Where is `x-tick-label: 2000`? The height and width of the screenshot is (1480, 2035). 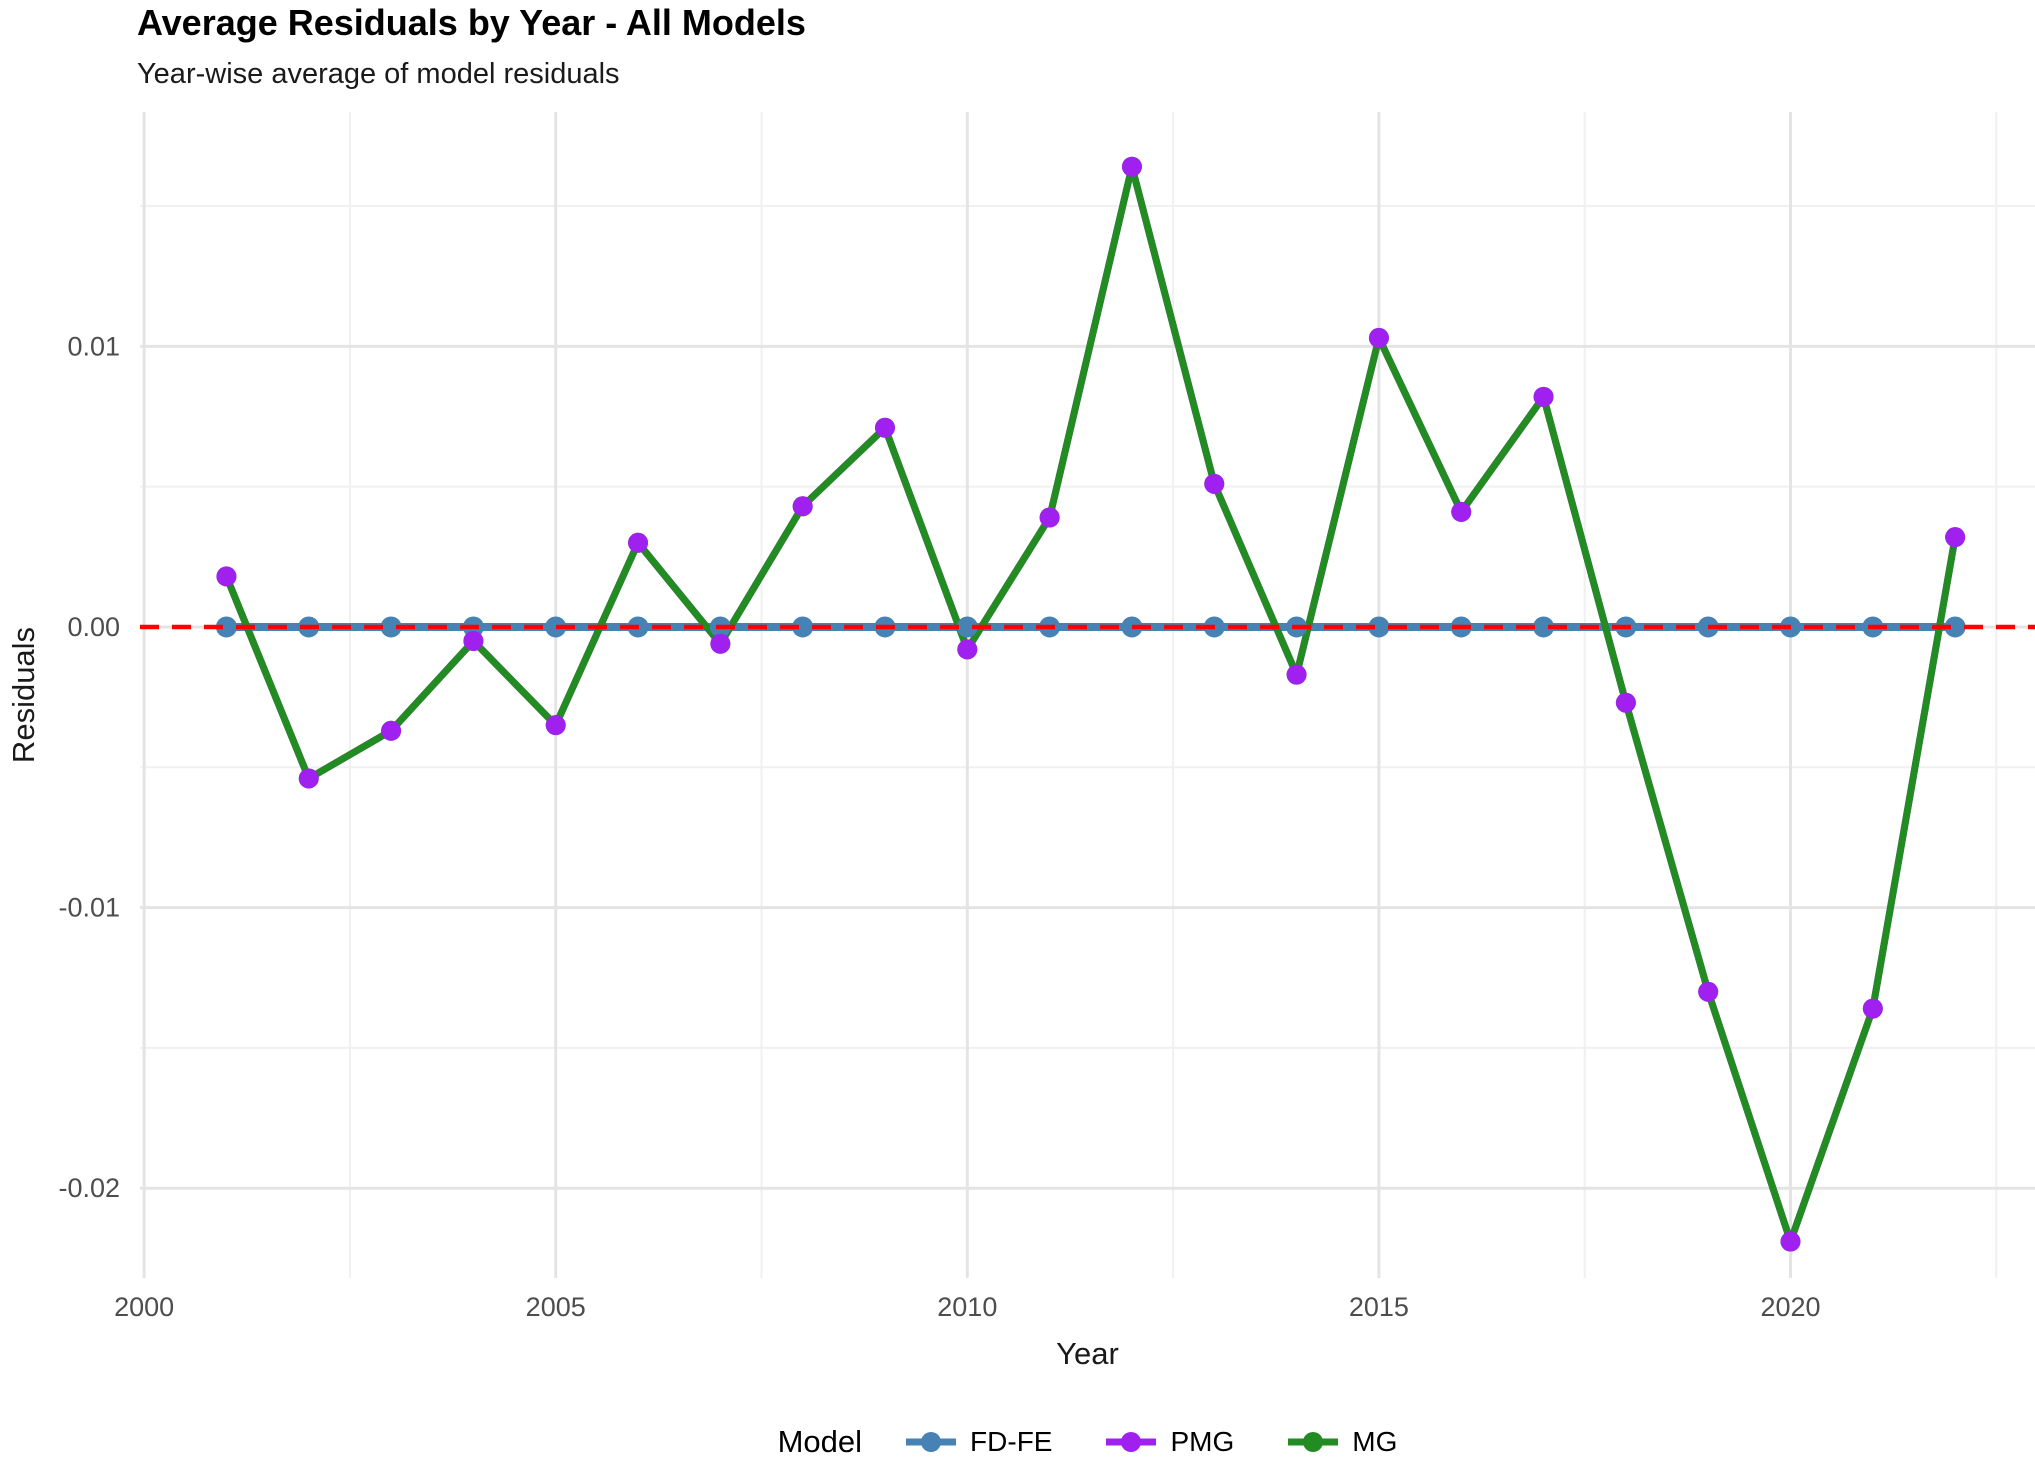
x-tick-label: 2000 is located at coordinates (144, 1307).